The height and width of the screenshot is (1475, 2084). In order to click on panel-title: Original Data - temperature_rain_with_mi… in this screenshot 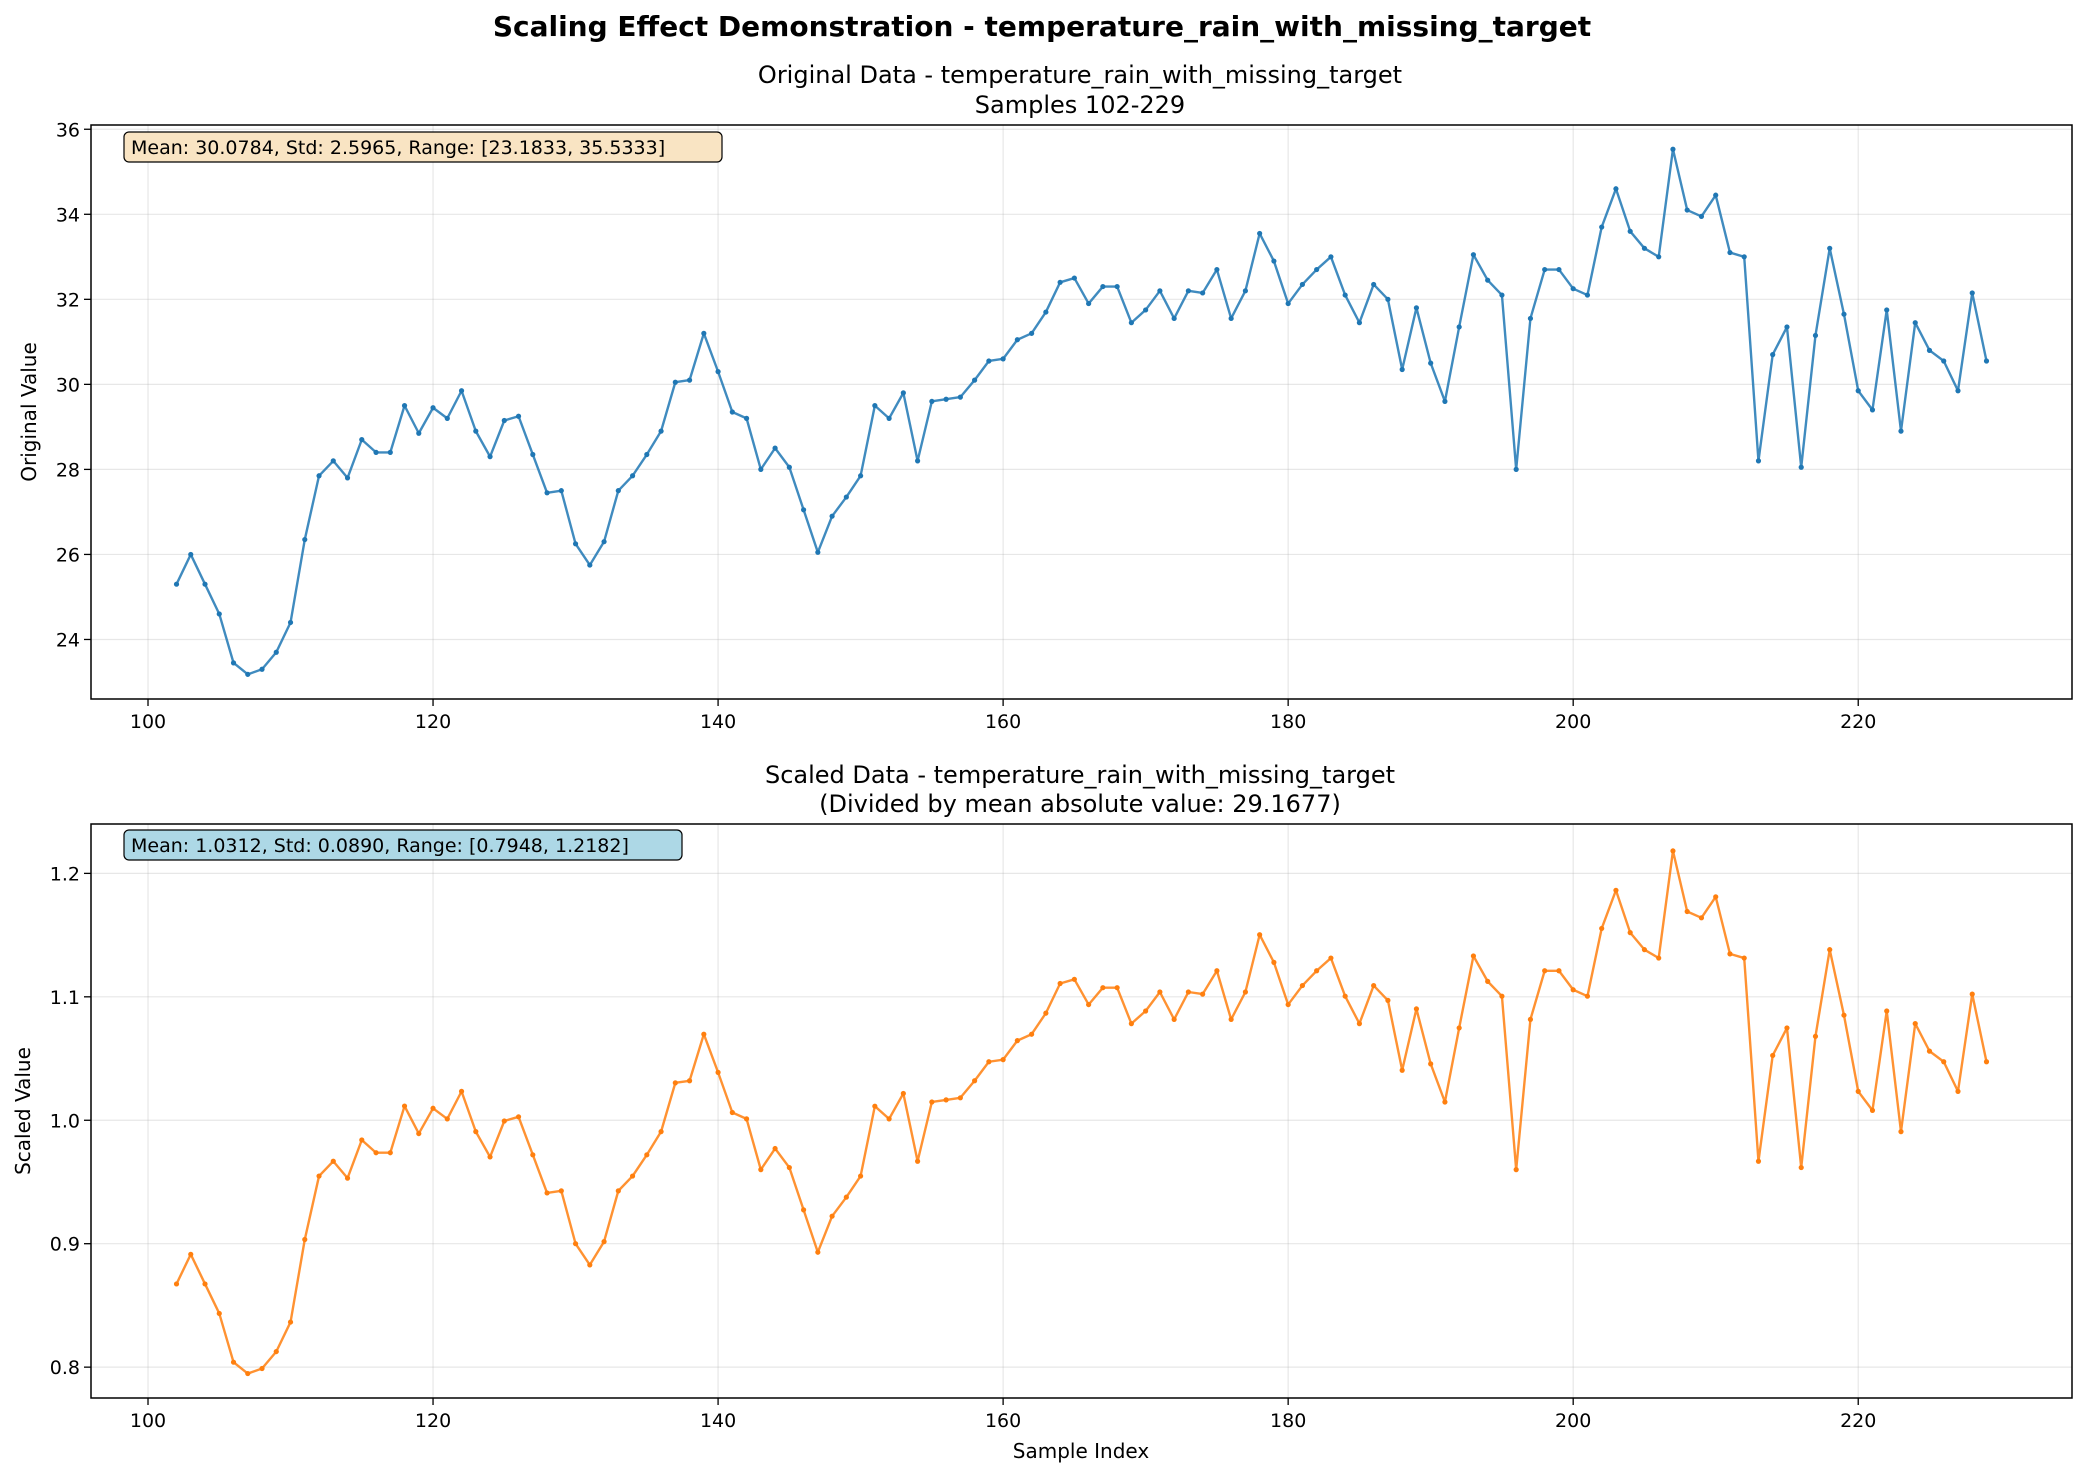, I will do `click(1080, 75)`.